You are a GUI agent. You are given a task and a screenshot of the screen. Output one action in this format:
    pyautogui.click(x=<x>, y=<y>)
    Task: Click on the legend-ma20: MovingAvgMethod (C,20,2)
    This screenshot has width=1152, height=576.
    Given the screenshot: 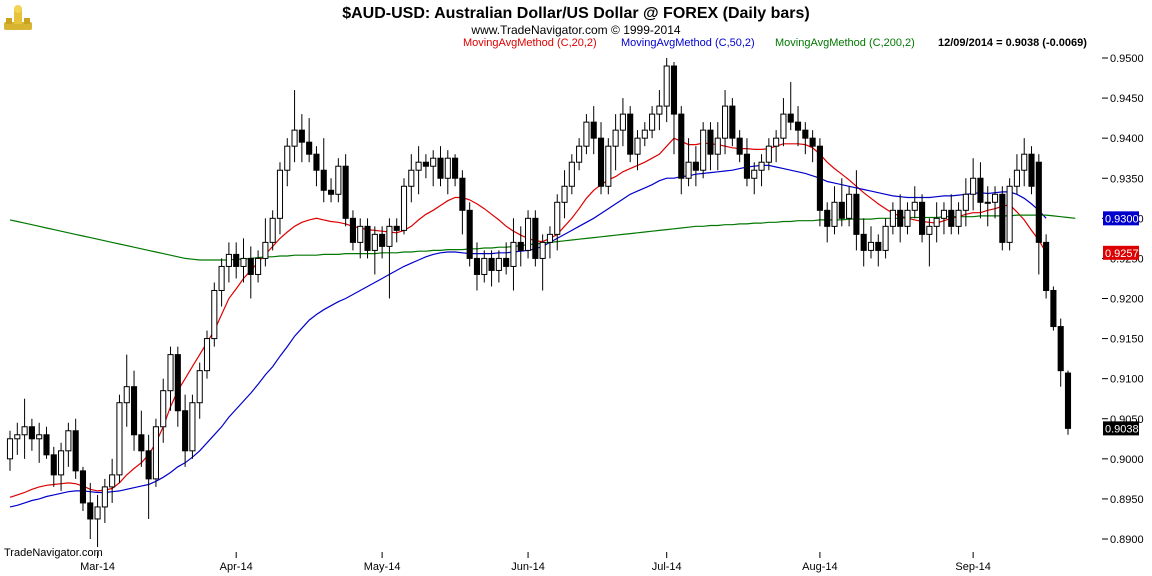 What is the action you would take?
    pyautogui.click(x=530, y=43)
    